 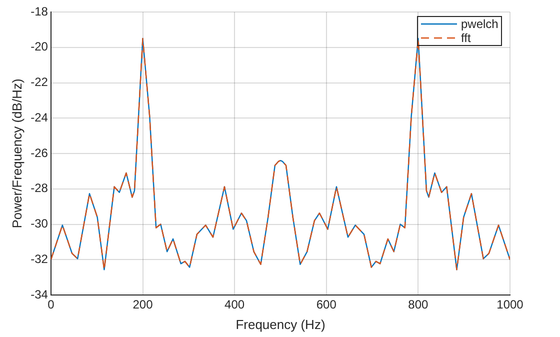 I want to click on x-tick-label: 600, so click(x=326, y=305).